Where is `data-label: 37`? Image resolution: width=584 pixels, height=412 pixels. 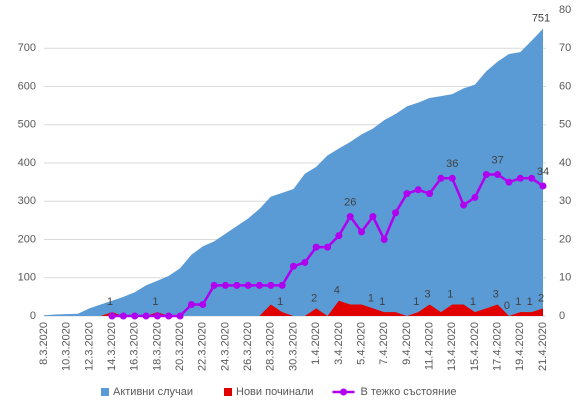
data-label: 37 is located at coordinates (498, 160).